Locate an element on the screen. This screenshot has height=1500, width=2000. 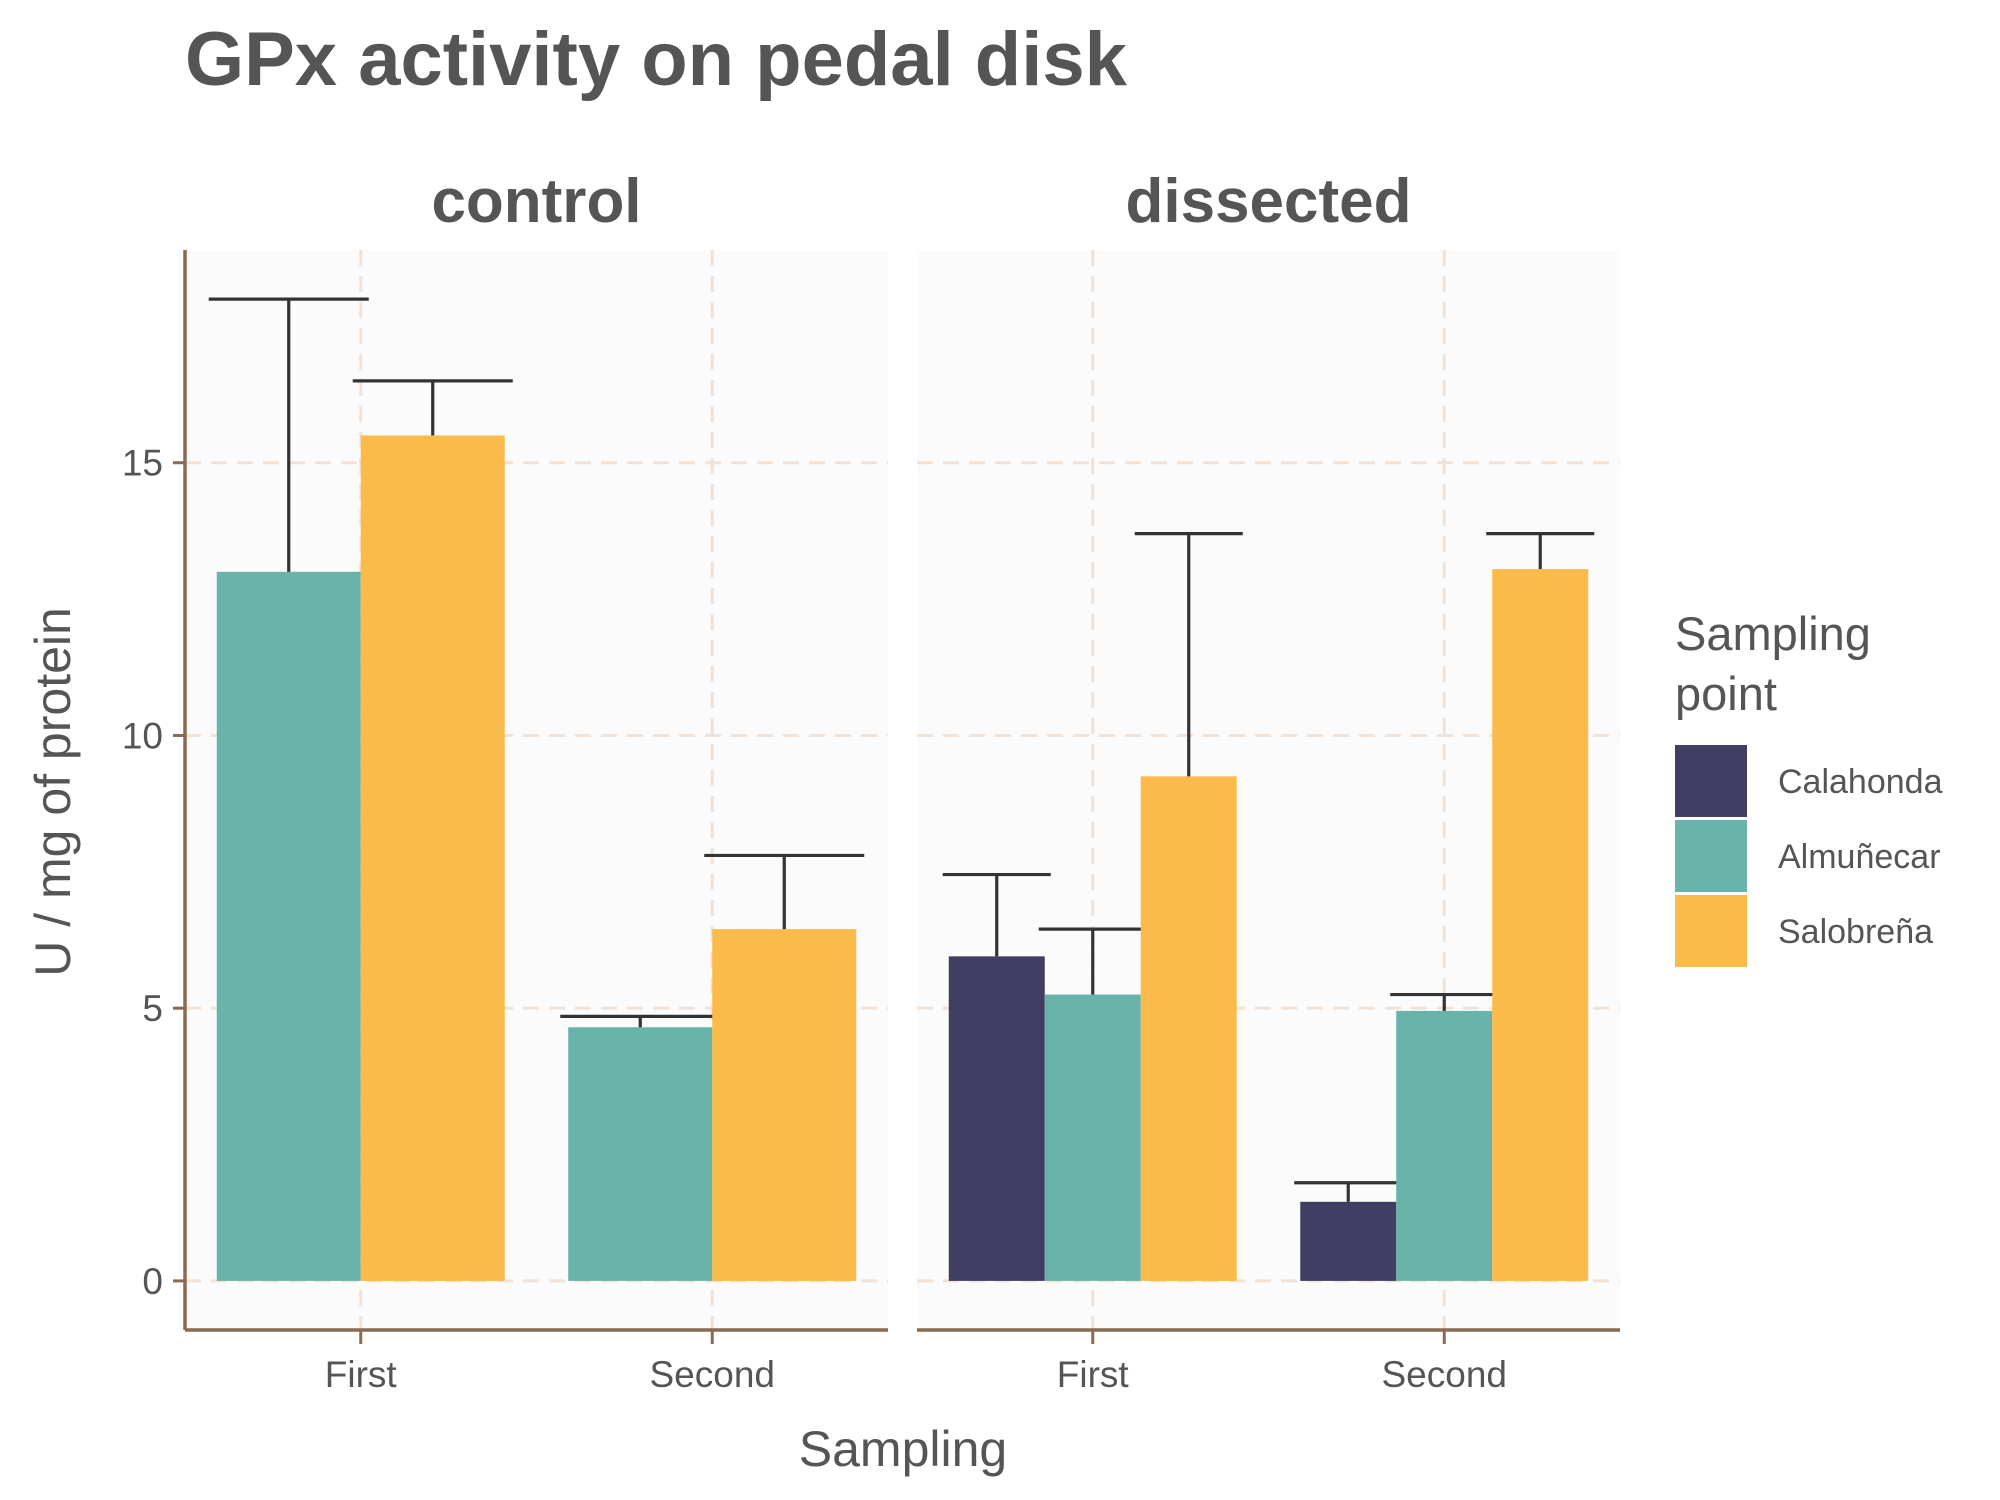
y-tick-label: 15 is located at coordinates (142, 463).